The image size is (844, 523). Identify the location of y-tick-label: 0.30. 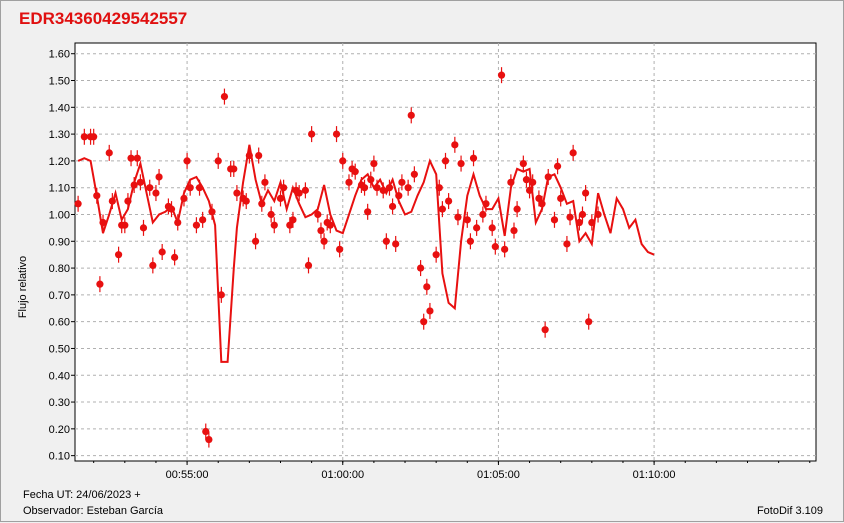
(59, 403).